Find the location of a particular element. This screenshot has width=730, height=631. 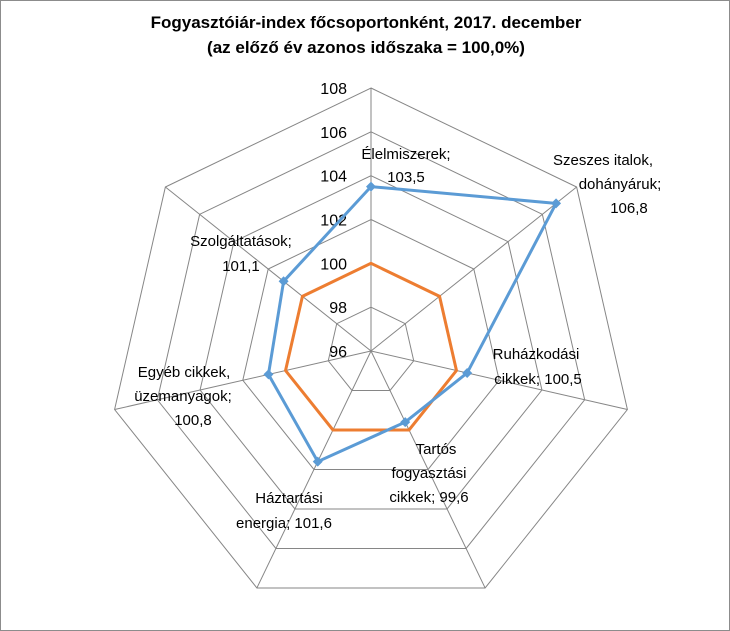

tick-label: 104 is located at coordinates (333, 177).